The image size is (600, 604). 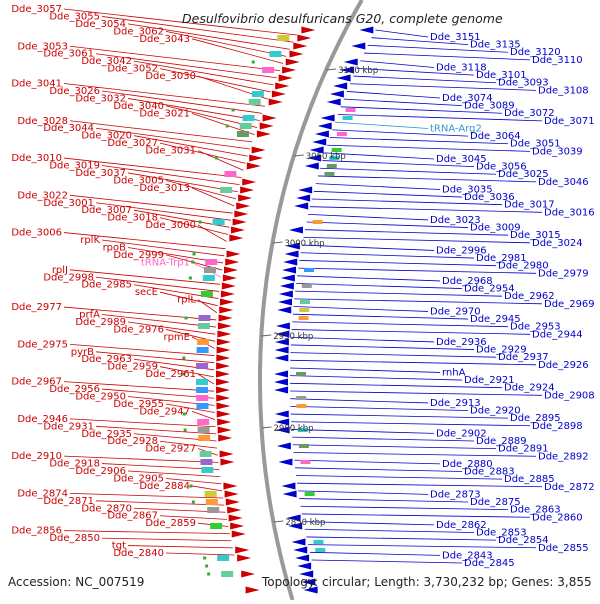 I want to click on gene-label-right: Dde_2843, so click(x=467, y=555).